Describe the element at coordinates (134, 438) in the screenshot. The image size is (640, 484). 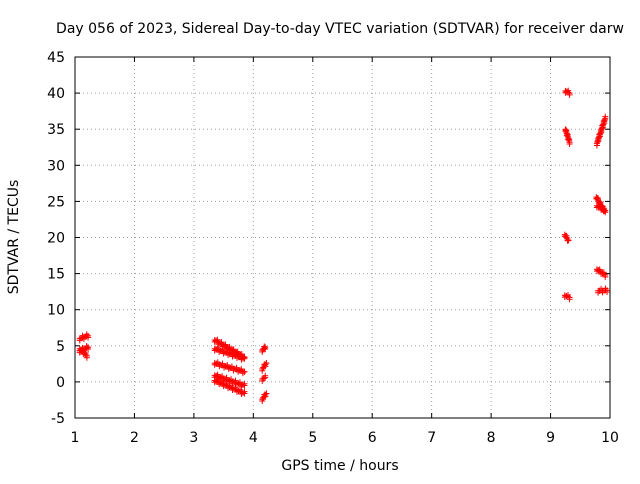
I see `x-tick-label: 2` at that location.